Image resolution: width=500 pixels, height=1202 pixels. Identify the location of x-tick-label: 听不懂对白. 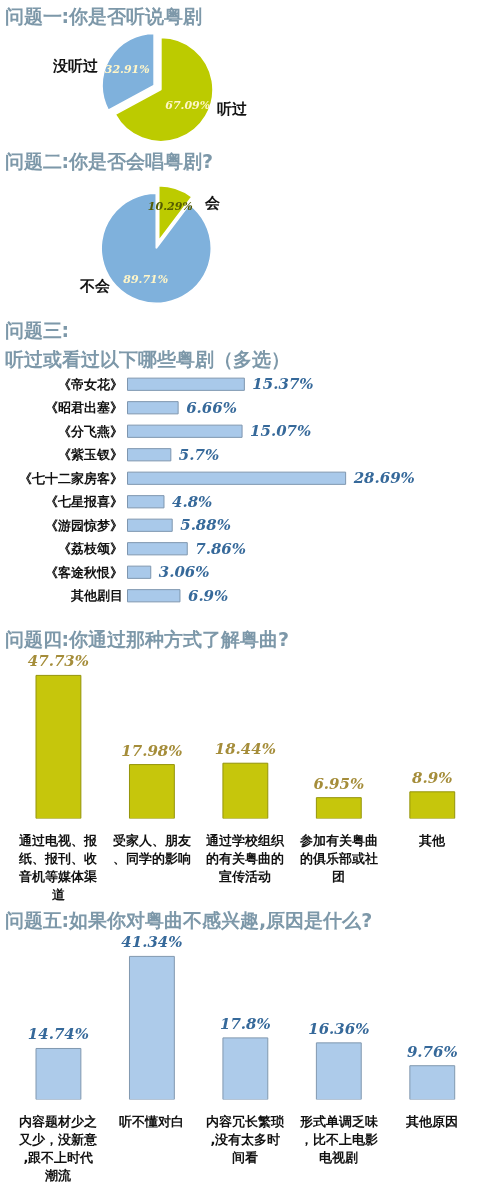
(152, 1121).